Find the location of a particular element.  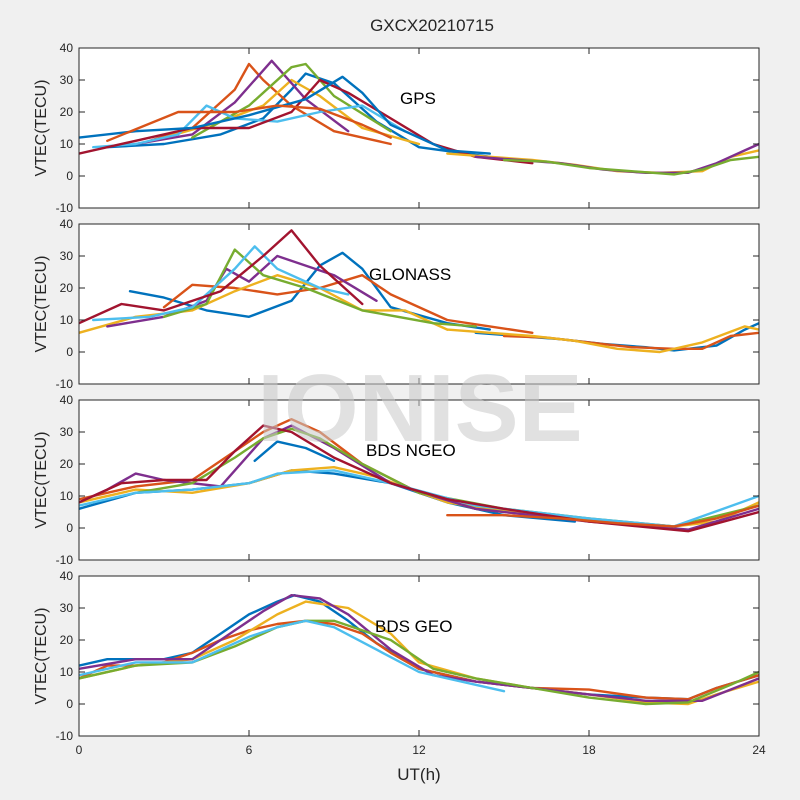

x-tick-label: 6 is located at coordinates (249, 750).